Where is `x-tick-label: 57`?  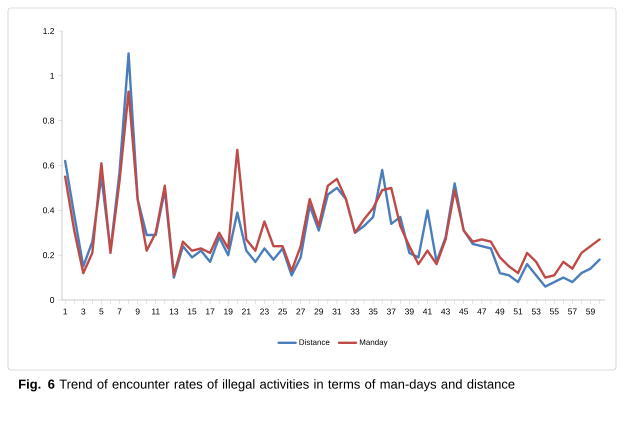
x-tick-label: 57 is located at coordinates (572, 311).